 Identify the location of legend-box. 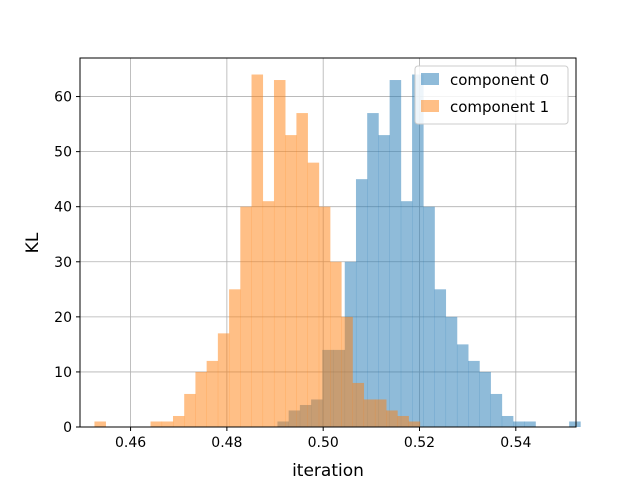
(491, 95).